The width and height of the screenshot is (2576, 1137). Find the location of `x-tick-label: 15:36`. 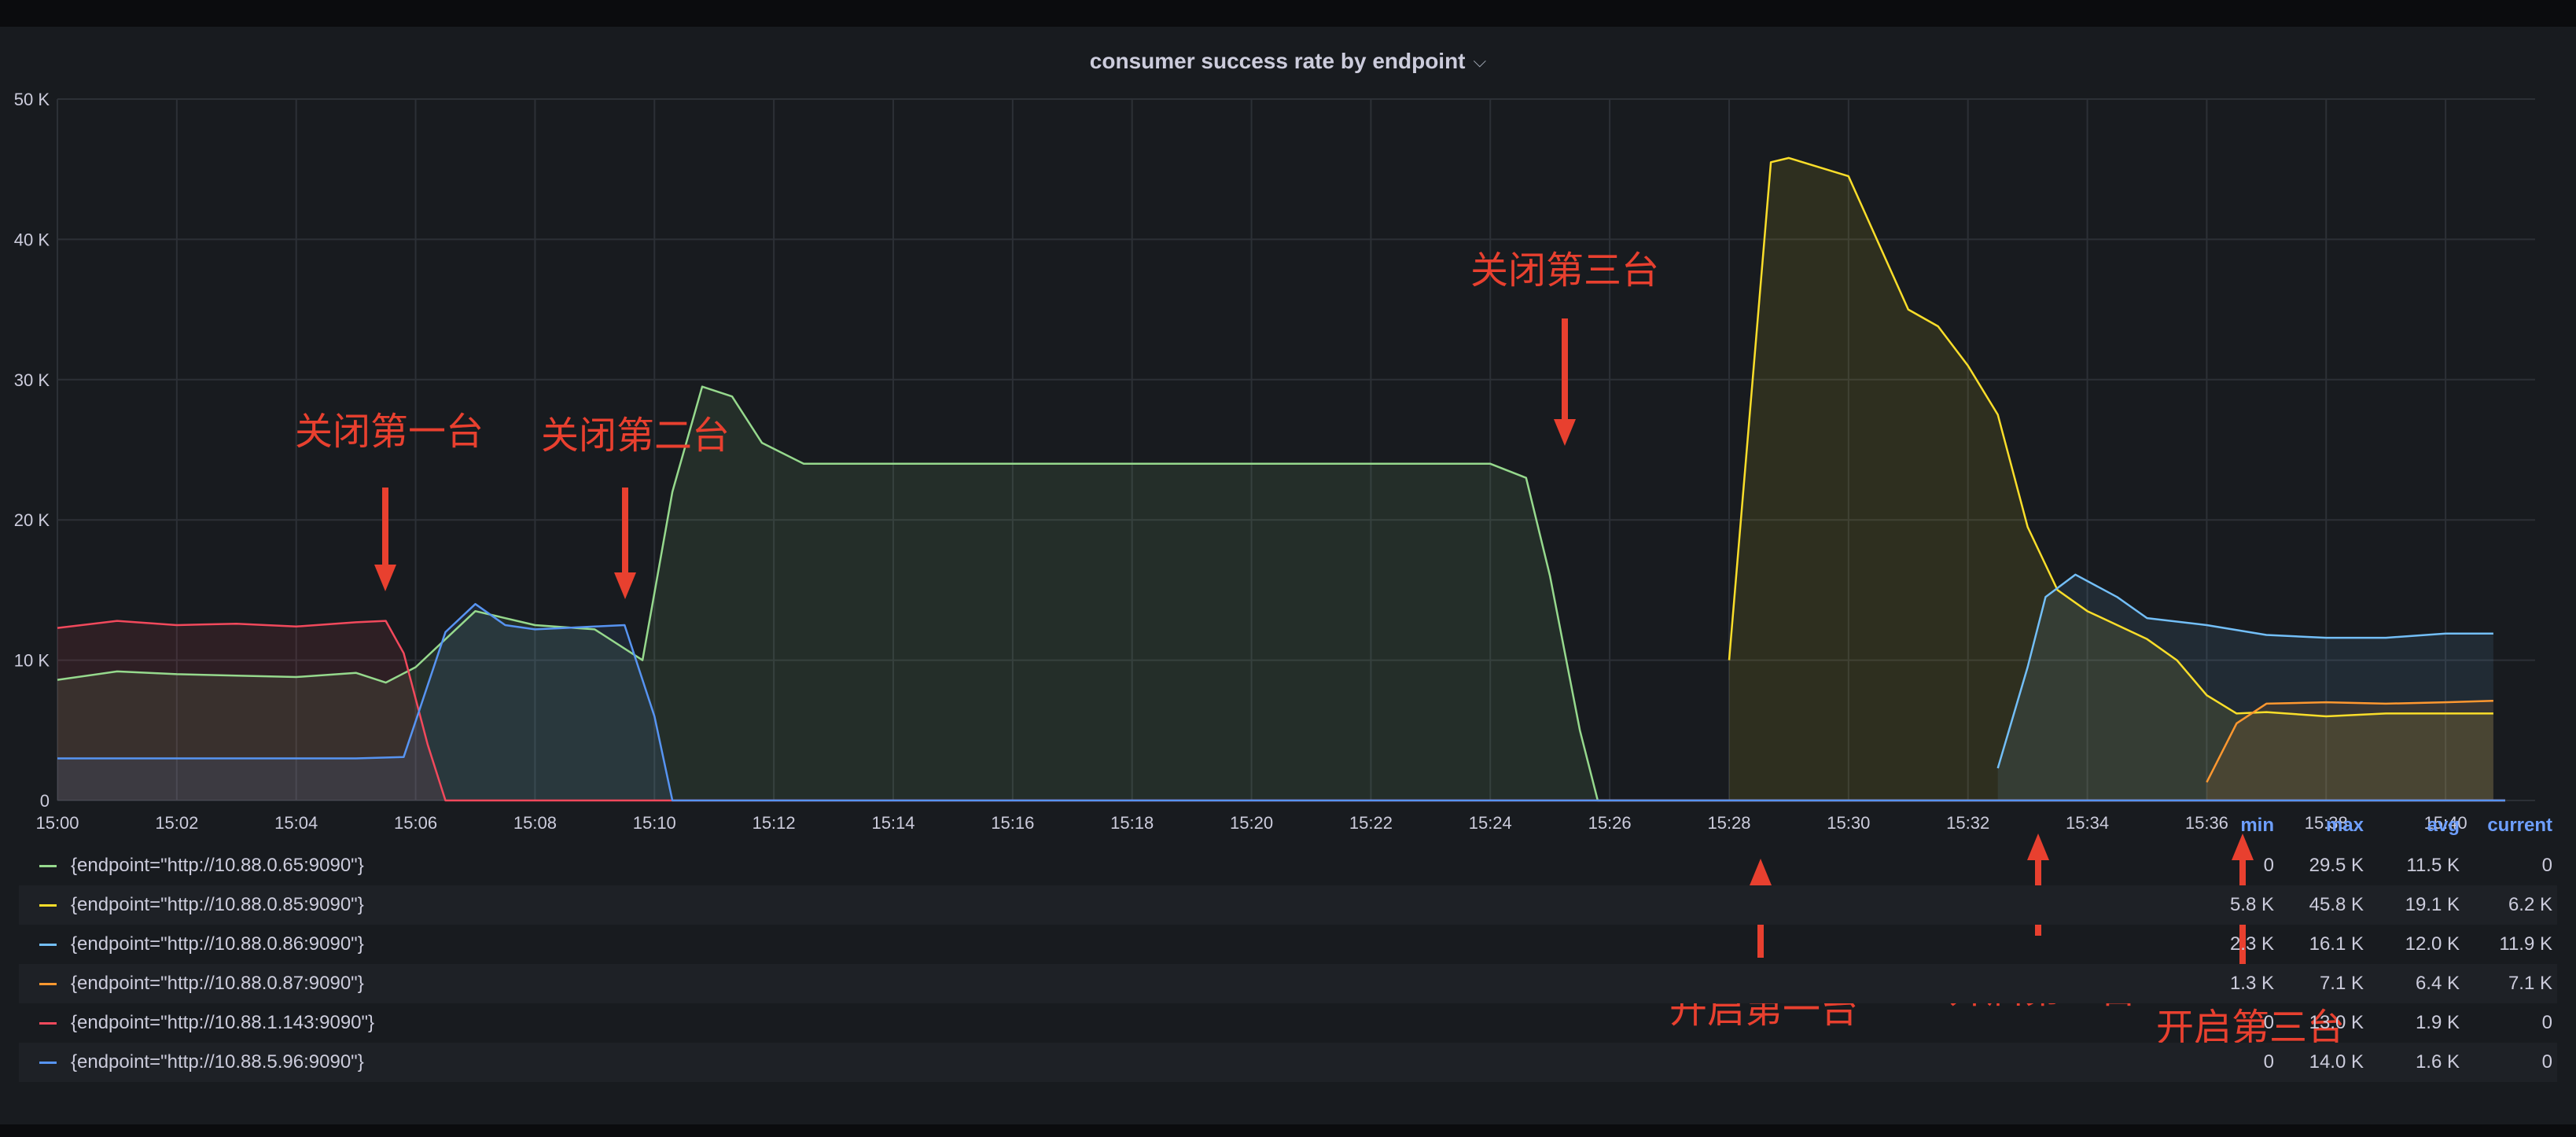

x-tick-label: 15:36 is located at coordinates (2206, 823).